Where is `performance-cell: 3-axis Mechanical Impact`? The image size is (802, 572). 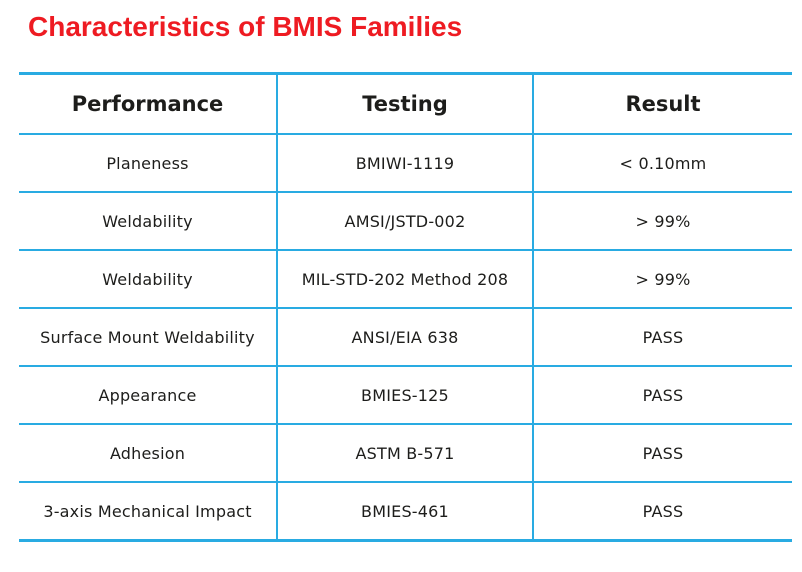
performance-cell: 3-axis Mechanical Impact is located at coordinates (148, 512).